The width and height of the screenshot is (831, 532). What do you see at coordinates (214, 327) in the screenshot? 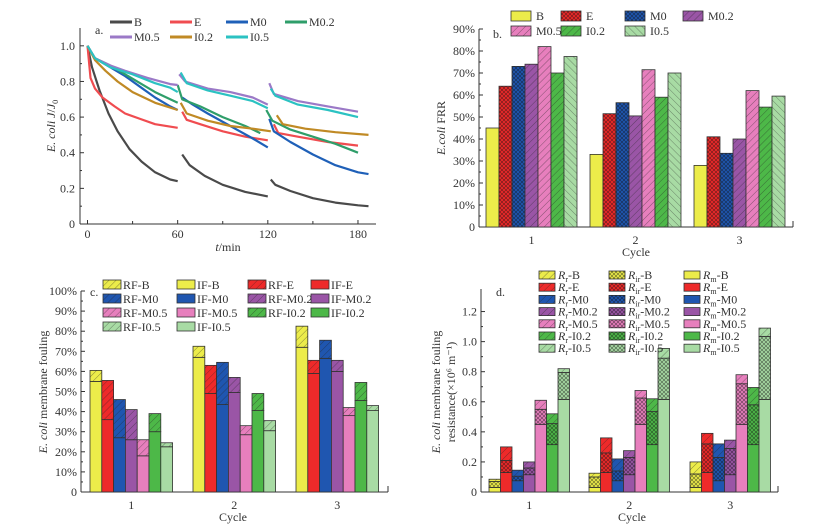
I see `legend-label: IF-I0.5` at bounding box center [214, 327].